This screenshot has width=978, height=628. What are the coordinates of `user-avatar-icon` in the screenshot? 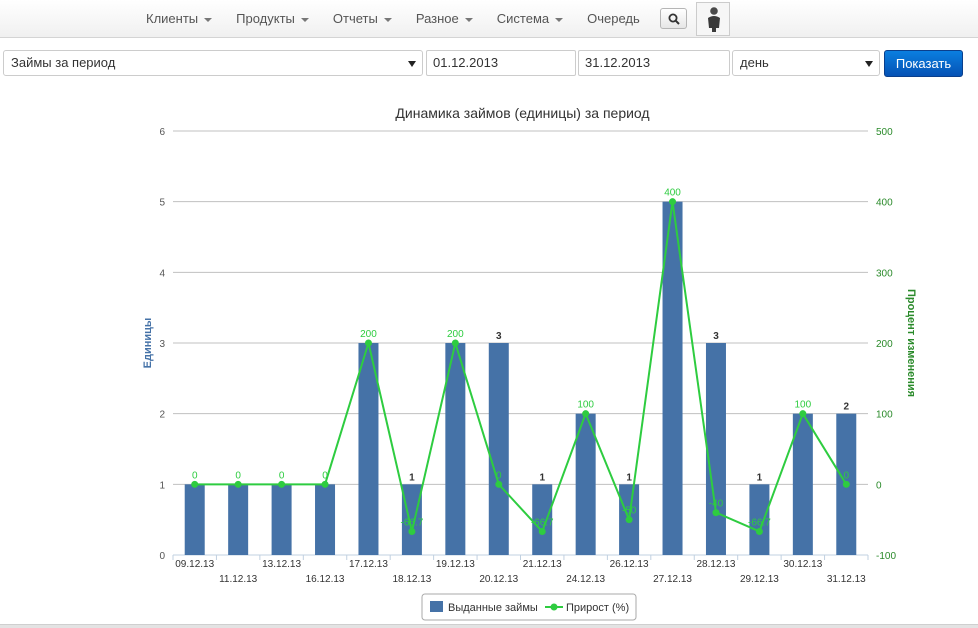 It's located at (714, 19).